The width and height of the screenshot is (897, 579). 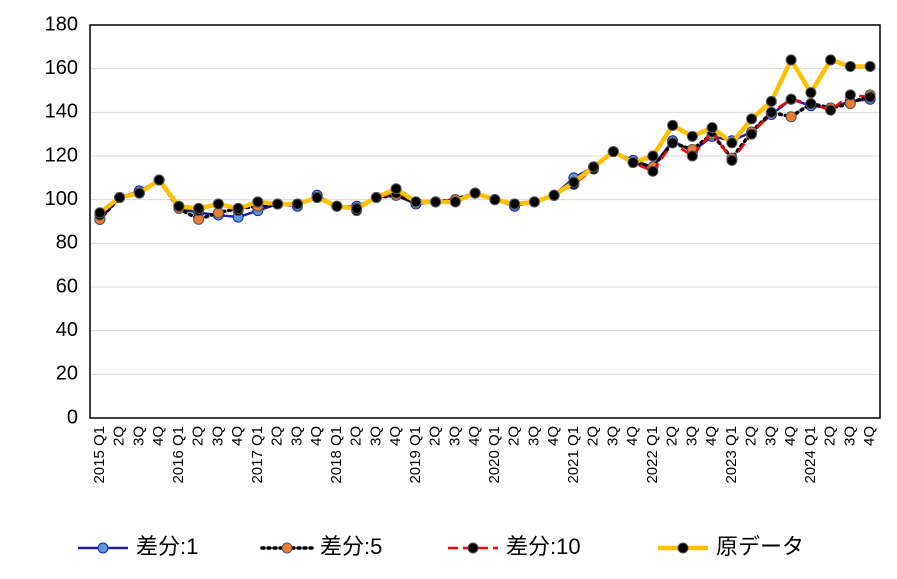 I want to click on x-tick-label: 2016 Q1, so click(x=178, y=455).